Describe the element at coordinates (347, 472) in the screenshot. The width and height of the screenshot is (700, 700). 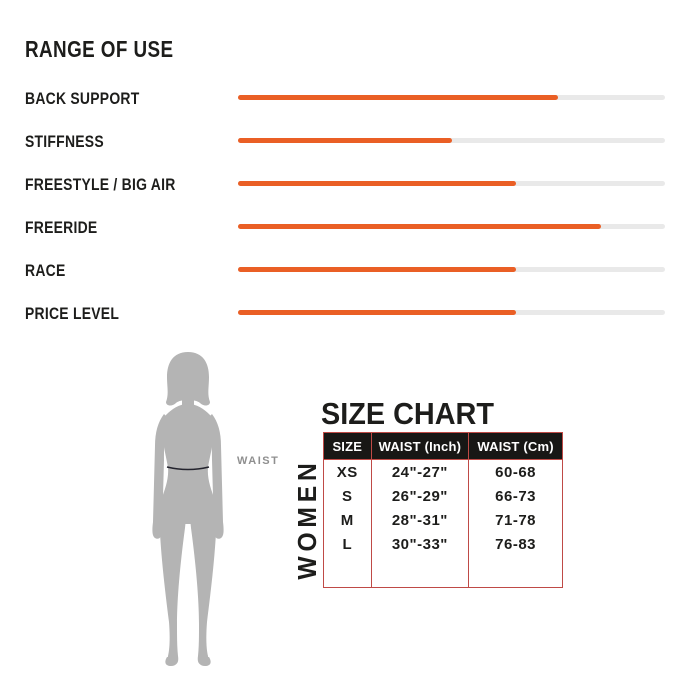
I see `size-cell: XS` at that location.